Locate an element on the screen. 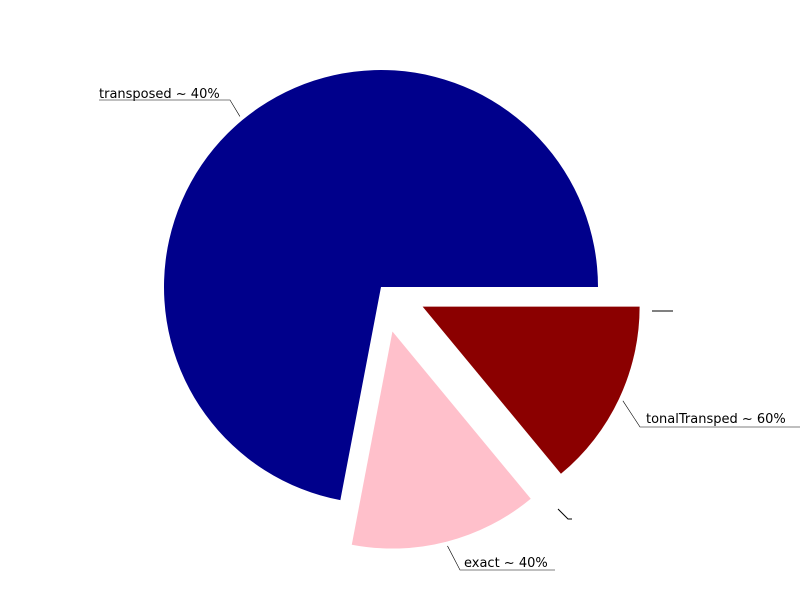  slice-label-3: tonalTransped ~ 60% is located at coordinates (716, 419).